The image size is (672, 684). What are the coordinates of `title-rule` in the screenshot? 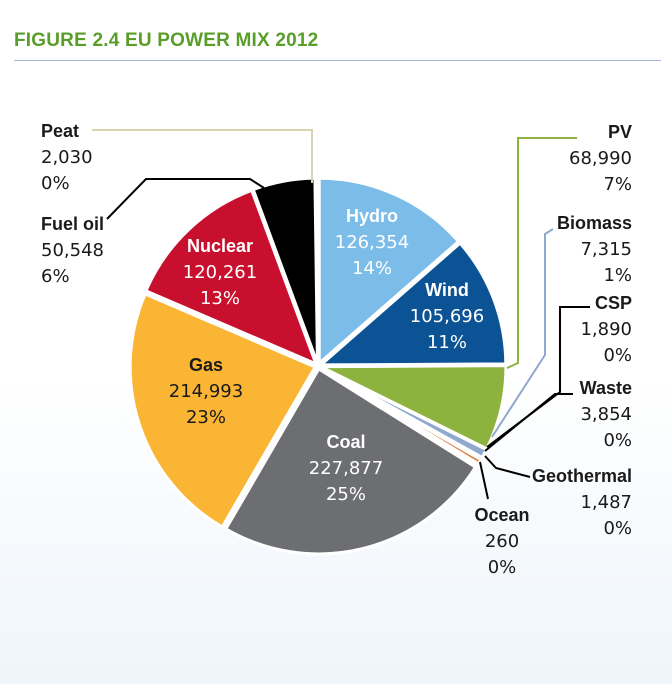 It's located at (337, 60).